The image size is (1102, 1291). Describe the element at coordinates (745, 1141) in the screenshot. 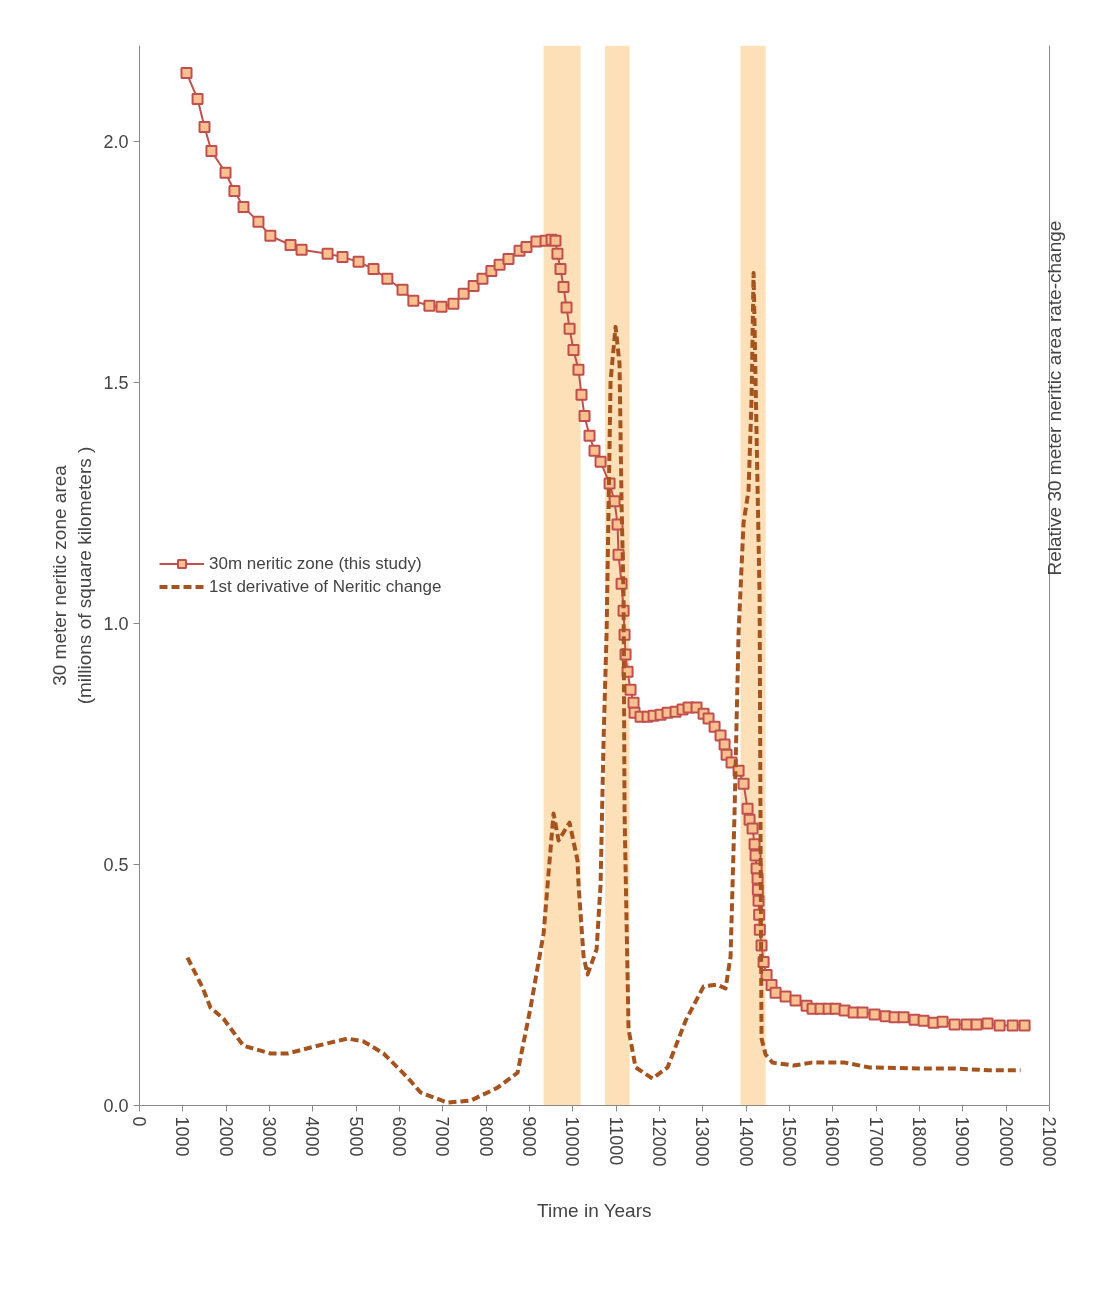

I see `x-tick-label: 14000` at that location.